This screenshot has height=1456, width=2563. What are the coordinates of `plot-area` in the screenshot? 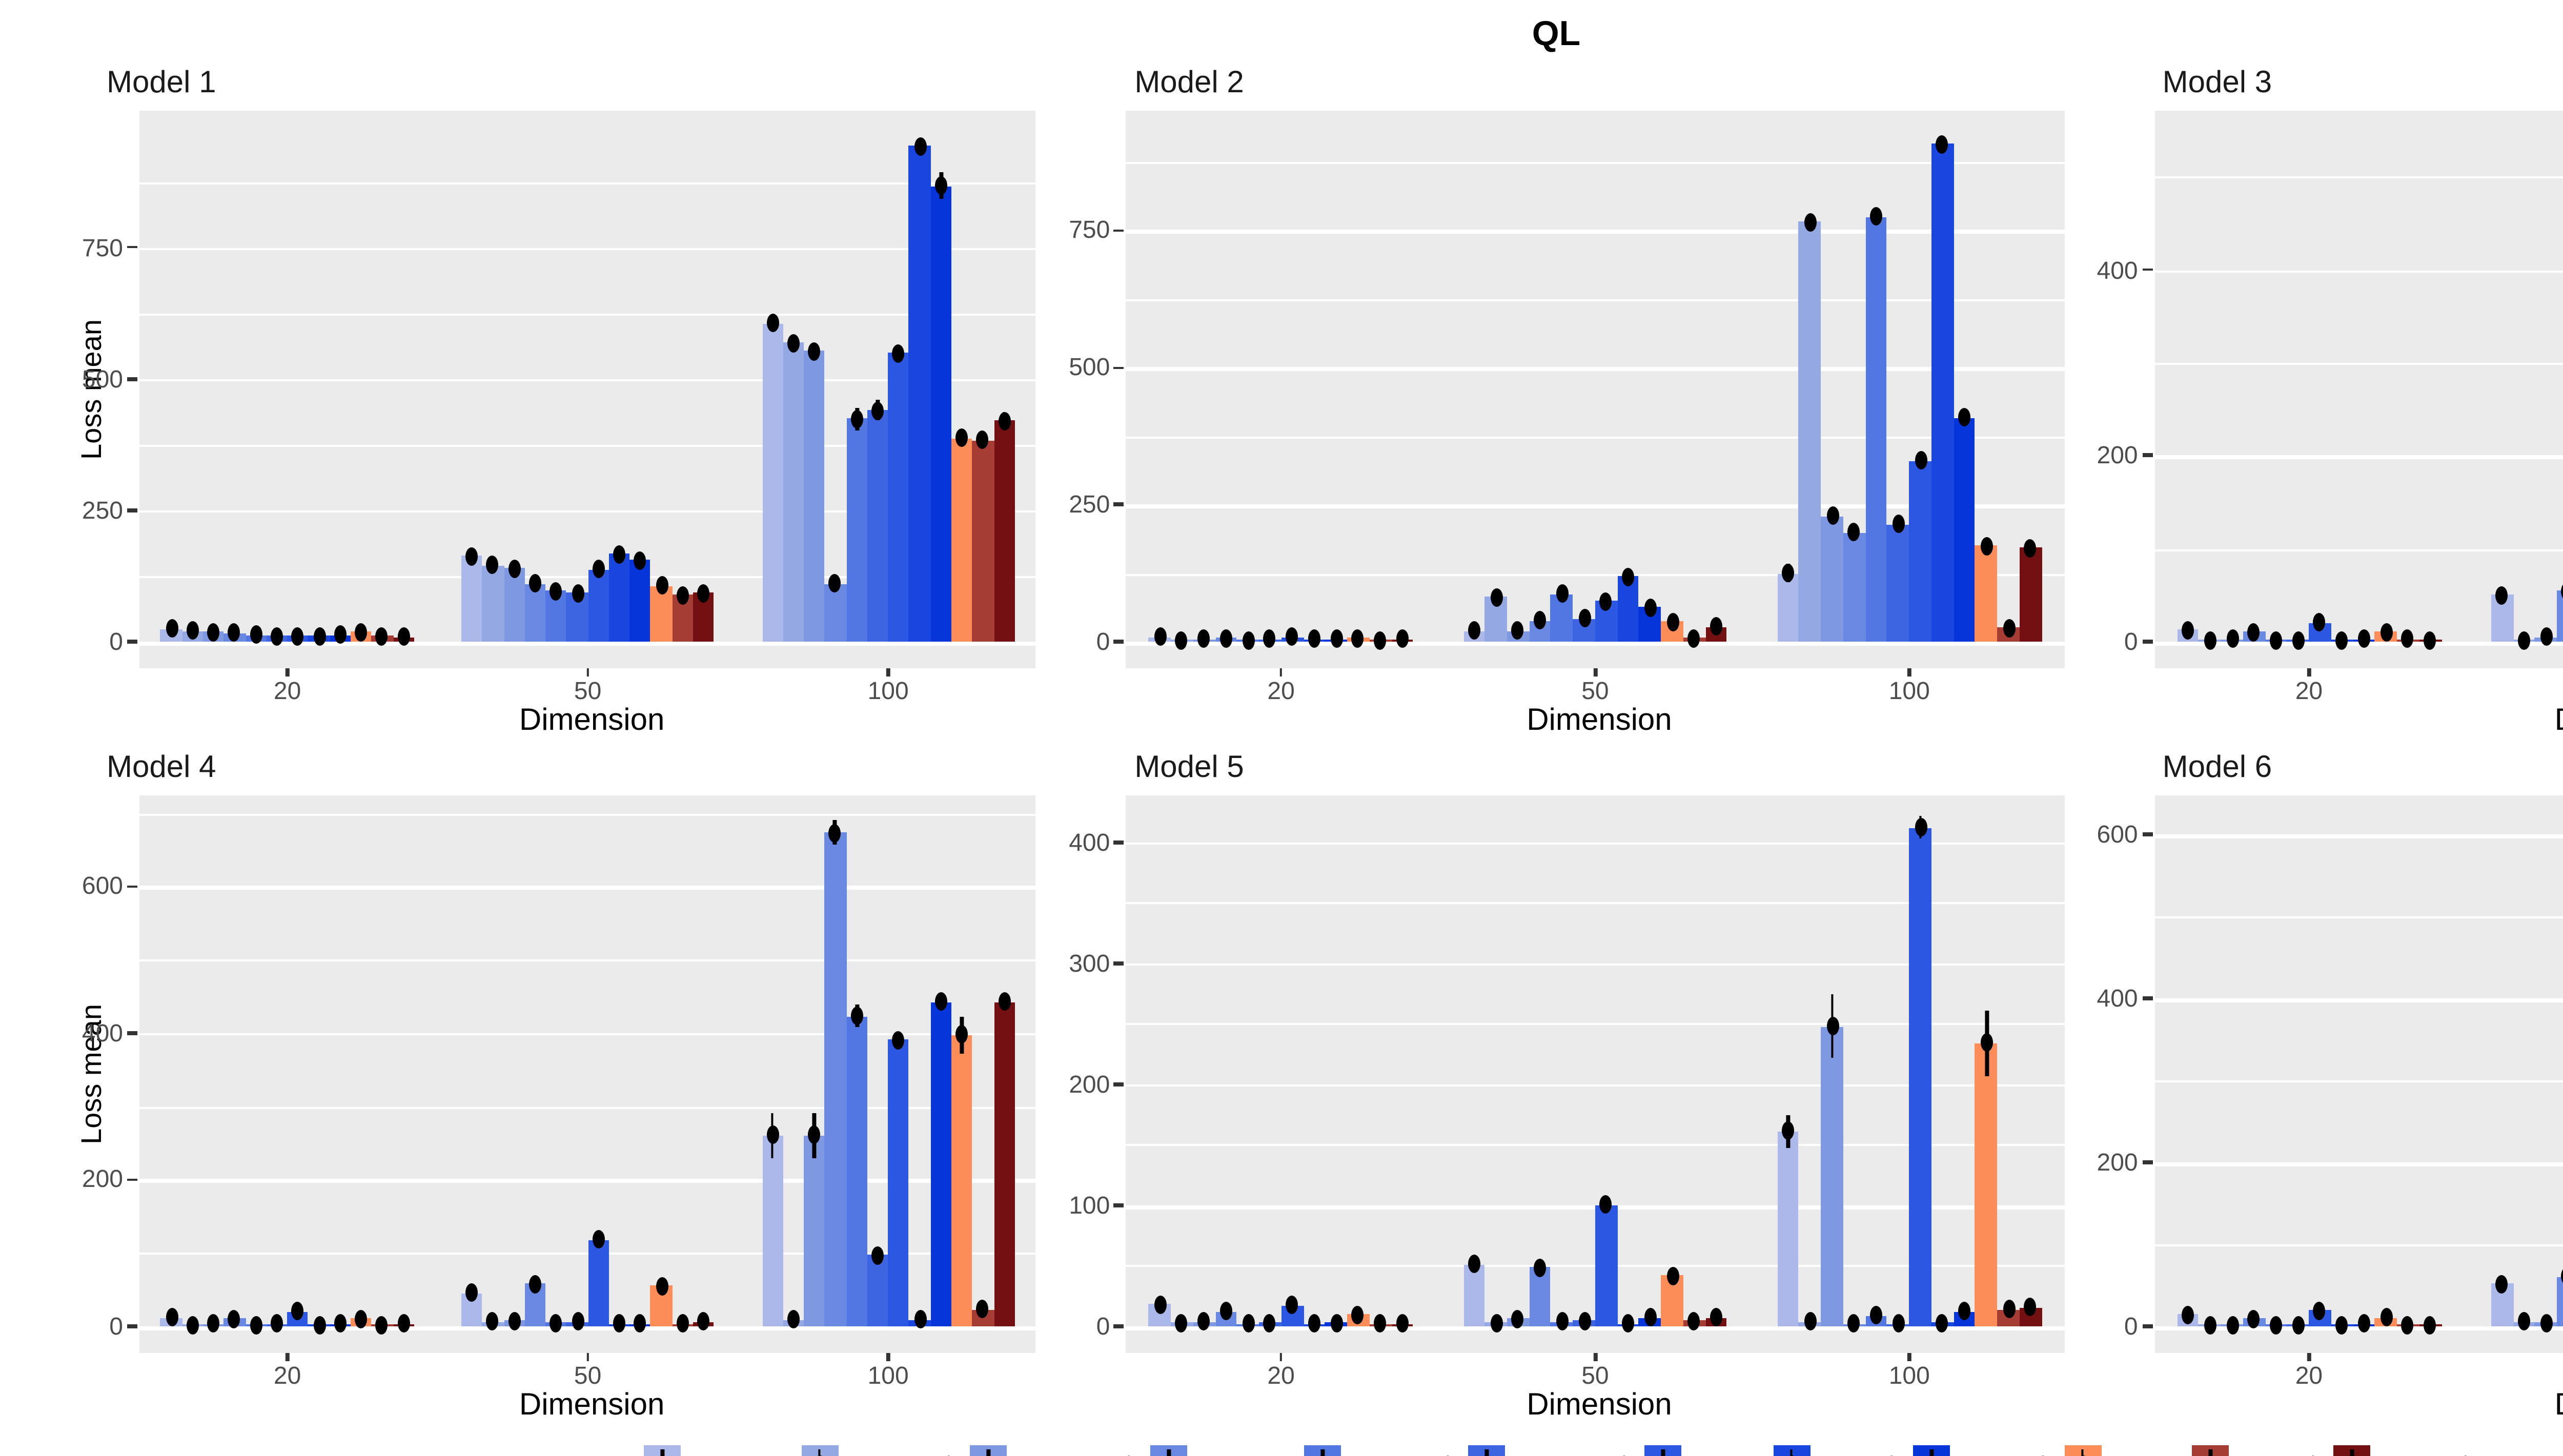 It's located at (587, 1074).